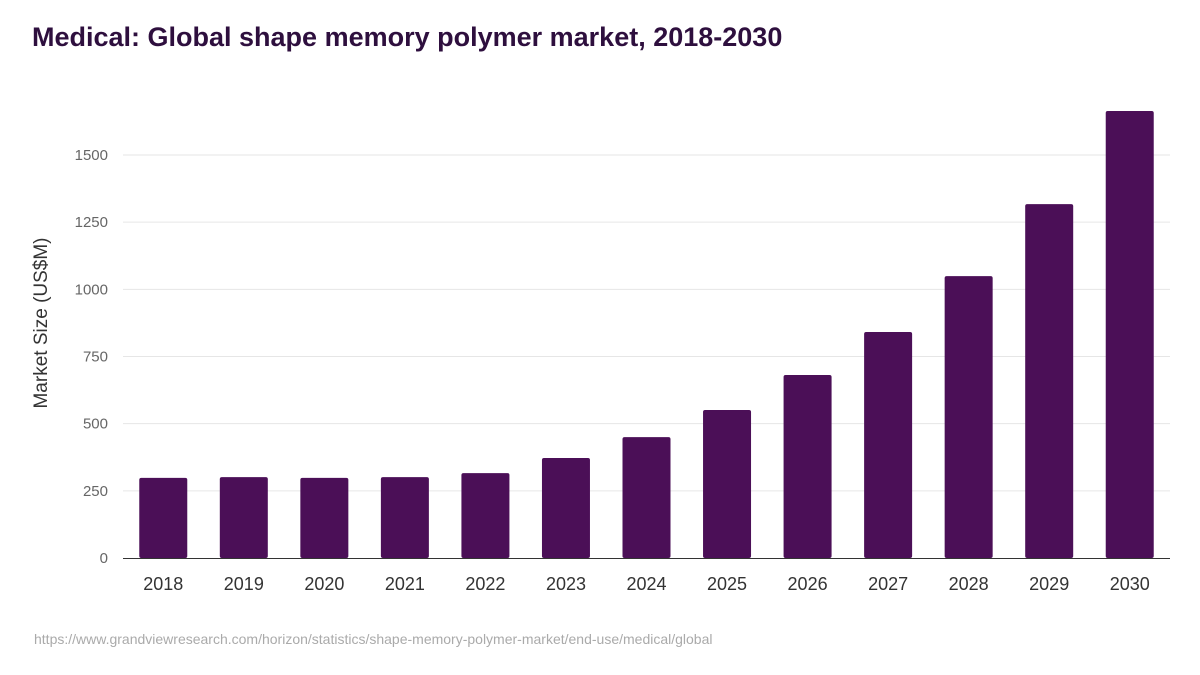 The image size is (1200, 675). I want to click on x-tick-label: 2018, so click(163, 584).